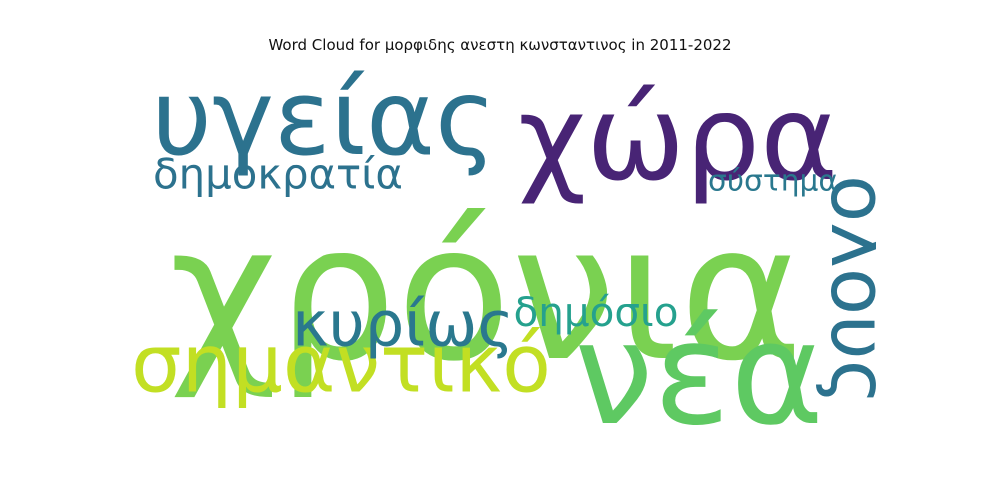 This screenshot has height=500, width=1000. What do you see at coordinates (678, 138) in the screenshot?
I see `word-cloud-word: χώρα` at bounding box center [678, 138].